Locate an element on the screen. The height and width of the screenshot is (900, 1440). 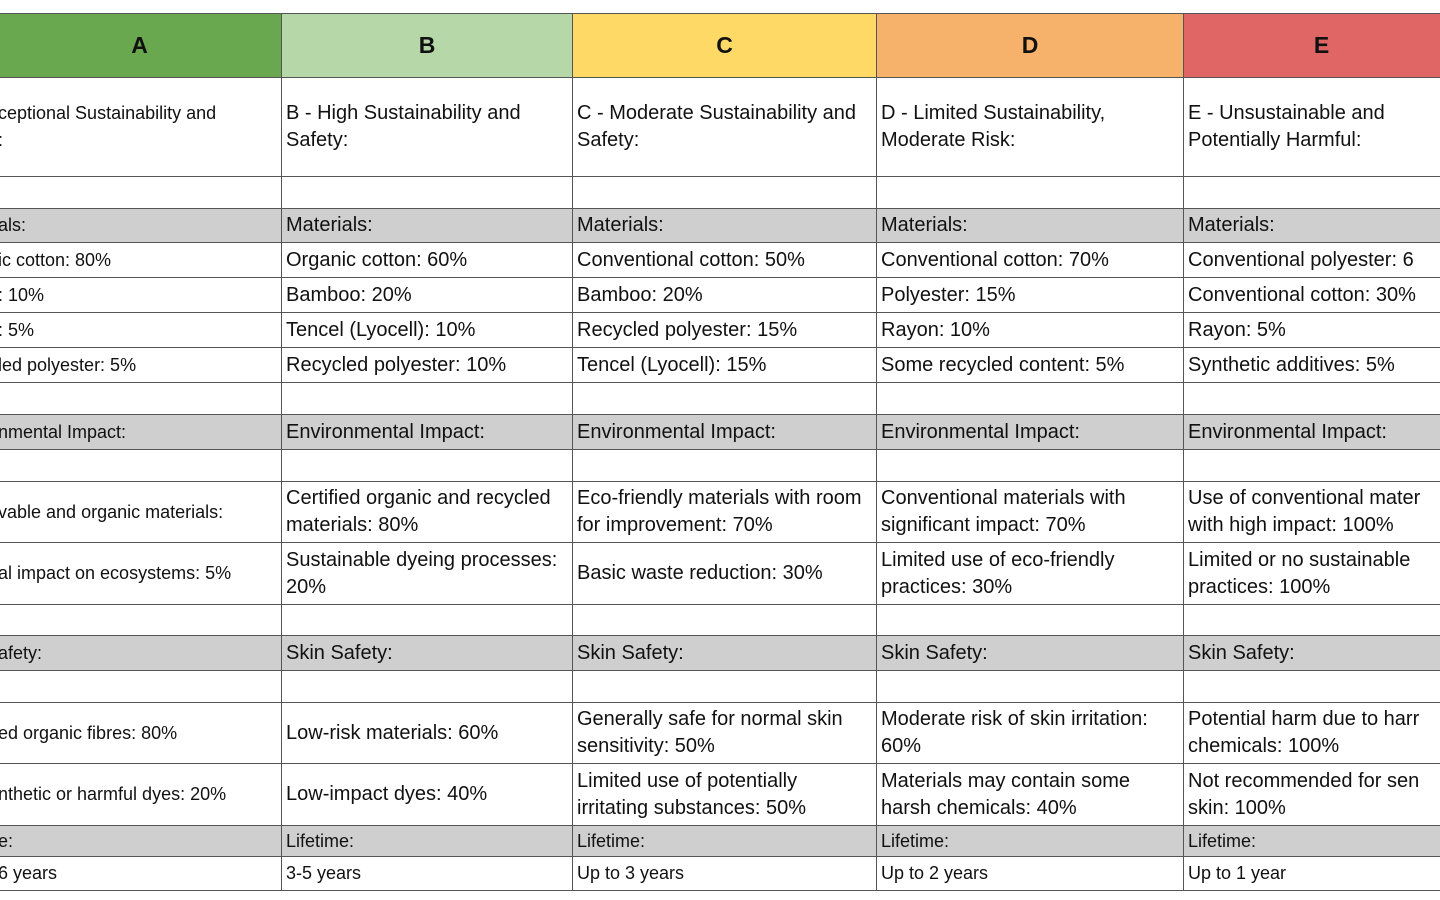
cell: Tencel (Lyocell): 10% is located at coordinates (427, 330).